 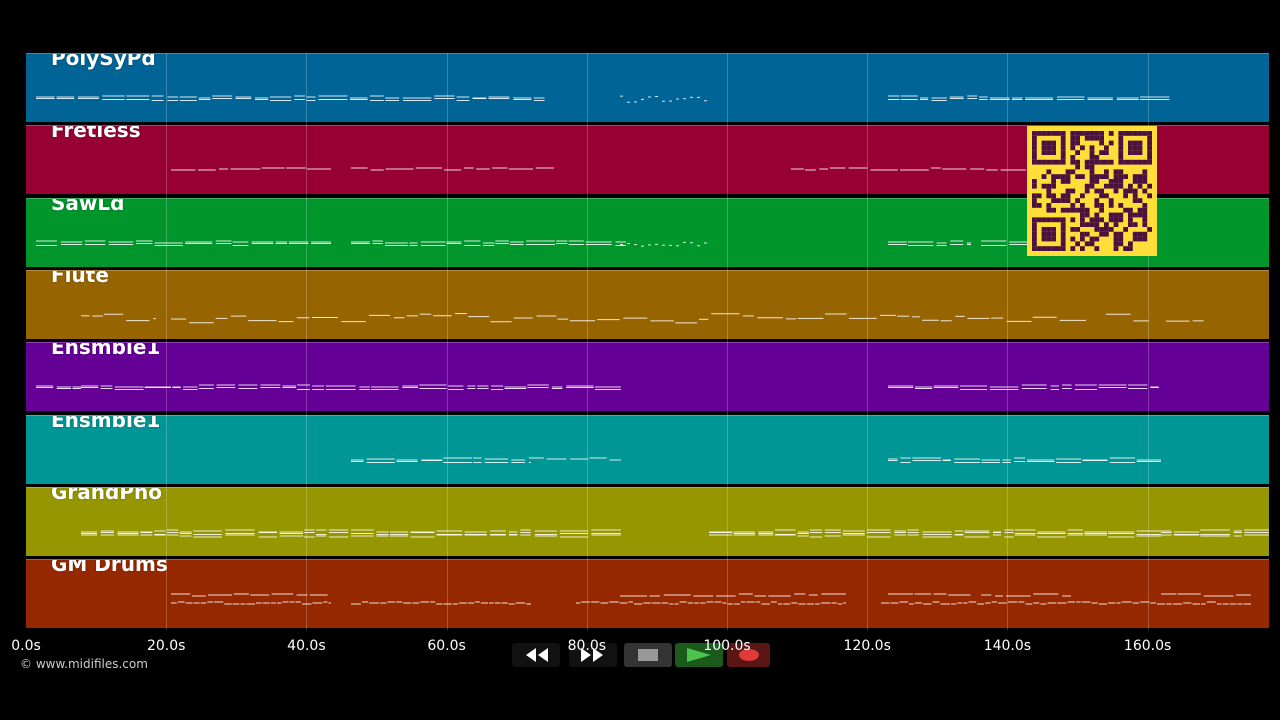 What do you see at coordinates (88, 206) in the screenshot?
I see `track-name: SawLd` at bounding box center [88, 206].